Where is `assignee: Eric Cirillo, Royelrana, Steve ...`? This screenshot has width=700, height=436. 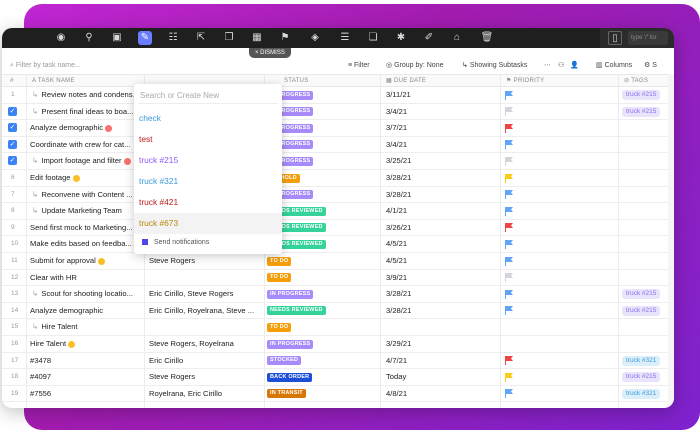
assignee: Eric Cirillo, Royelrana, Steve ... is located at coordinates (202, 310).